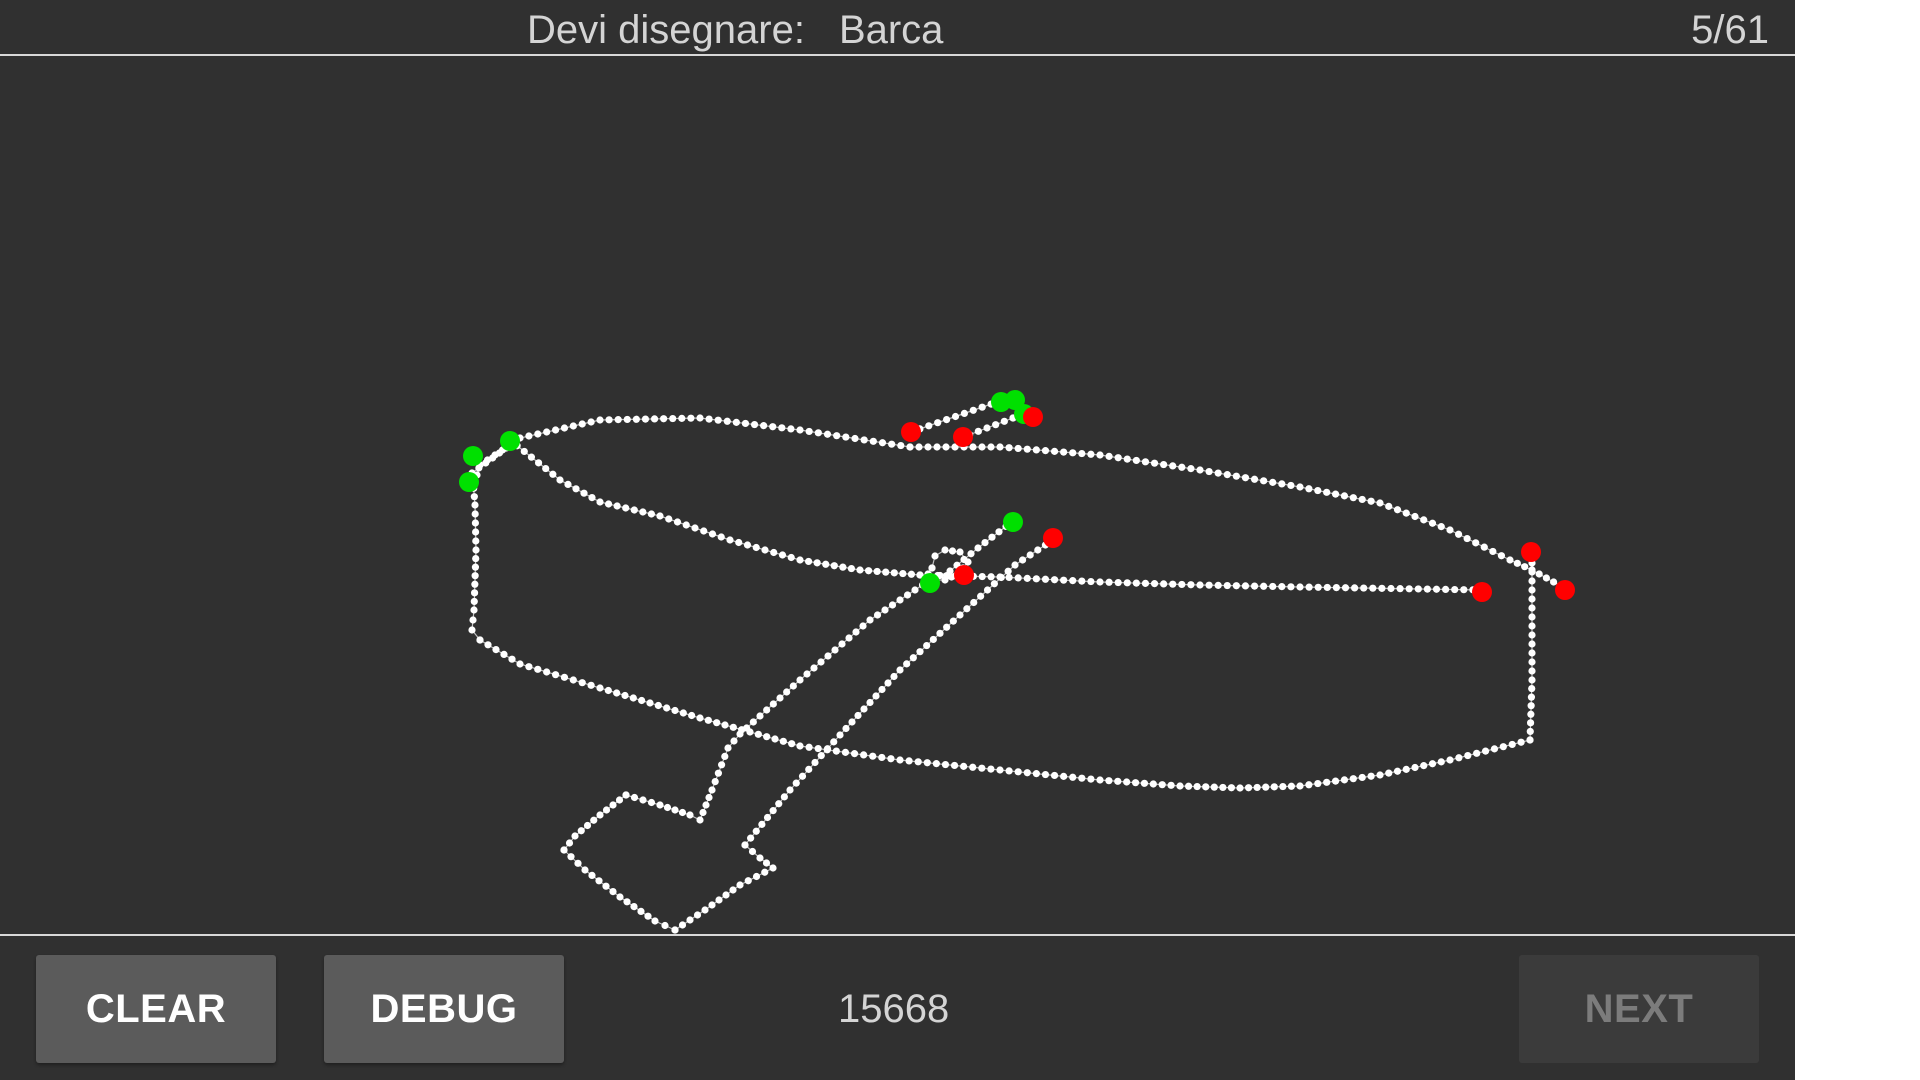 This screenshot has width=1920, height=1080. Describe the element at coordinates (156, 1009) in the screenshot. I see `clear-button: CLEAR` at that location.